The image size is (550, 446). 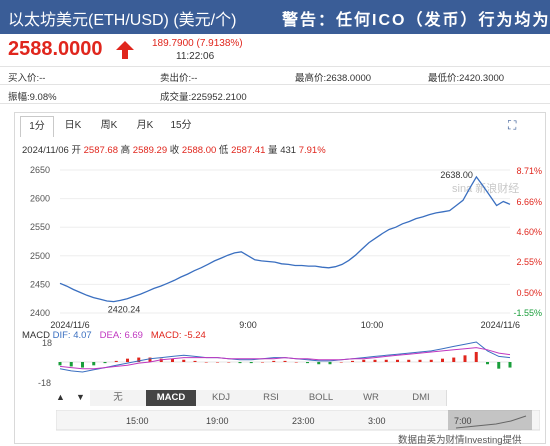 I want to click on indicator-wr: WR, so click(x=371, y=398).